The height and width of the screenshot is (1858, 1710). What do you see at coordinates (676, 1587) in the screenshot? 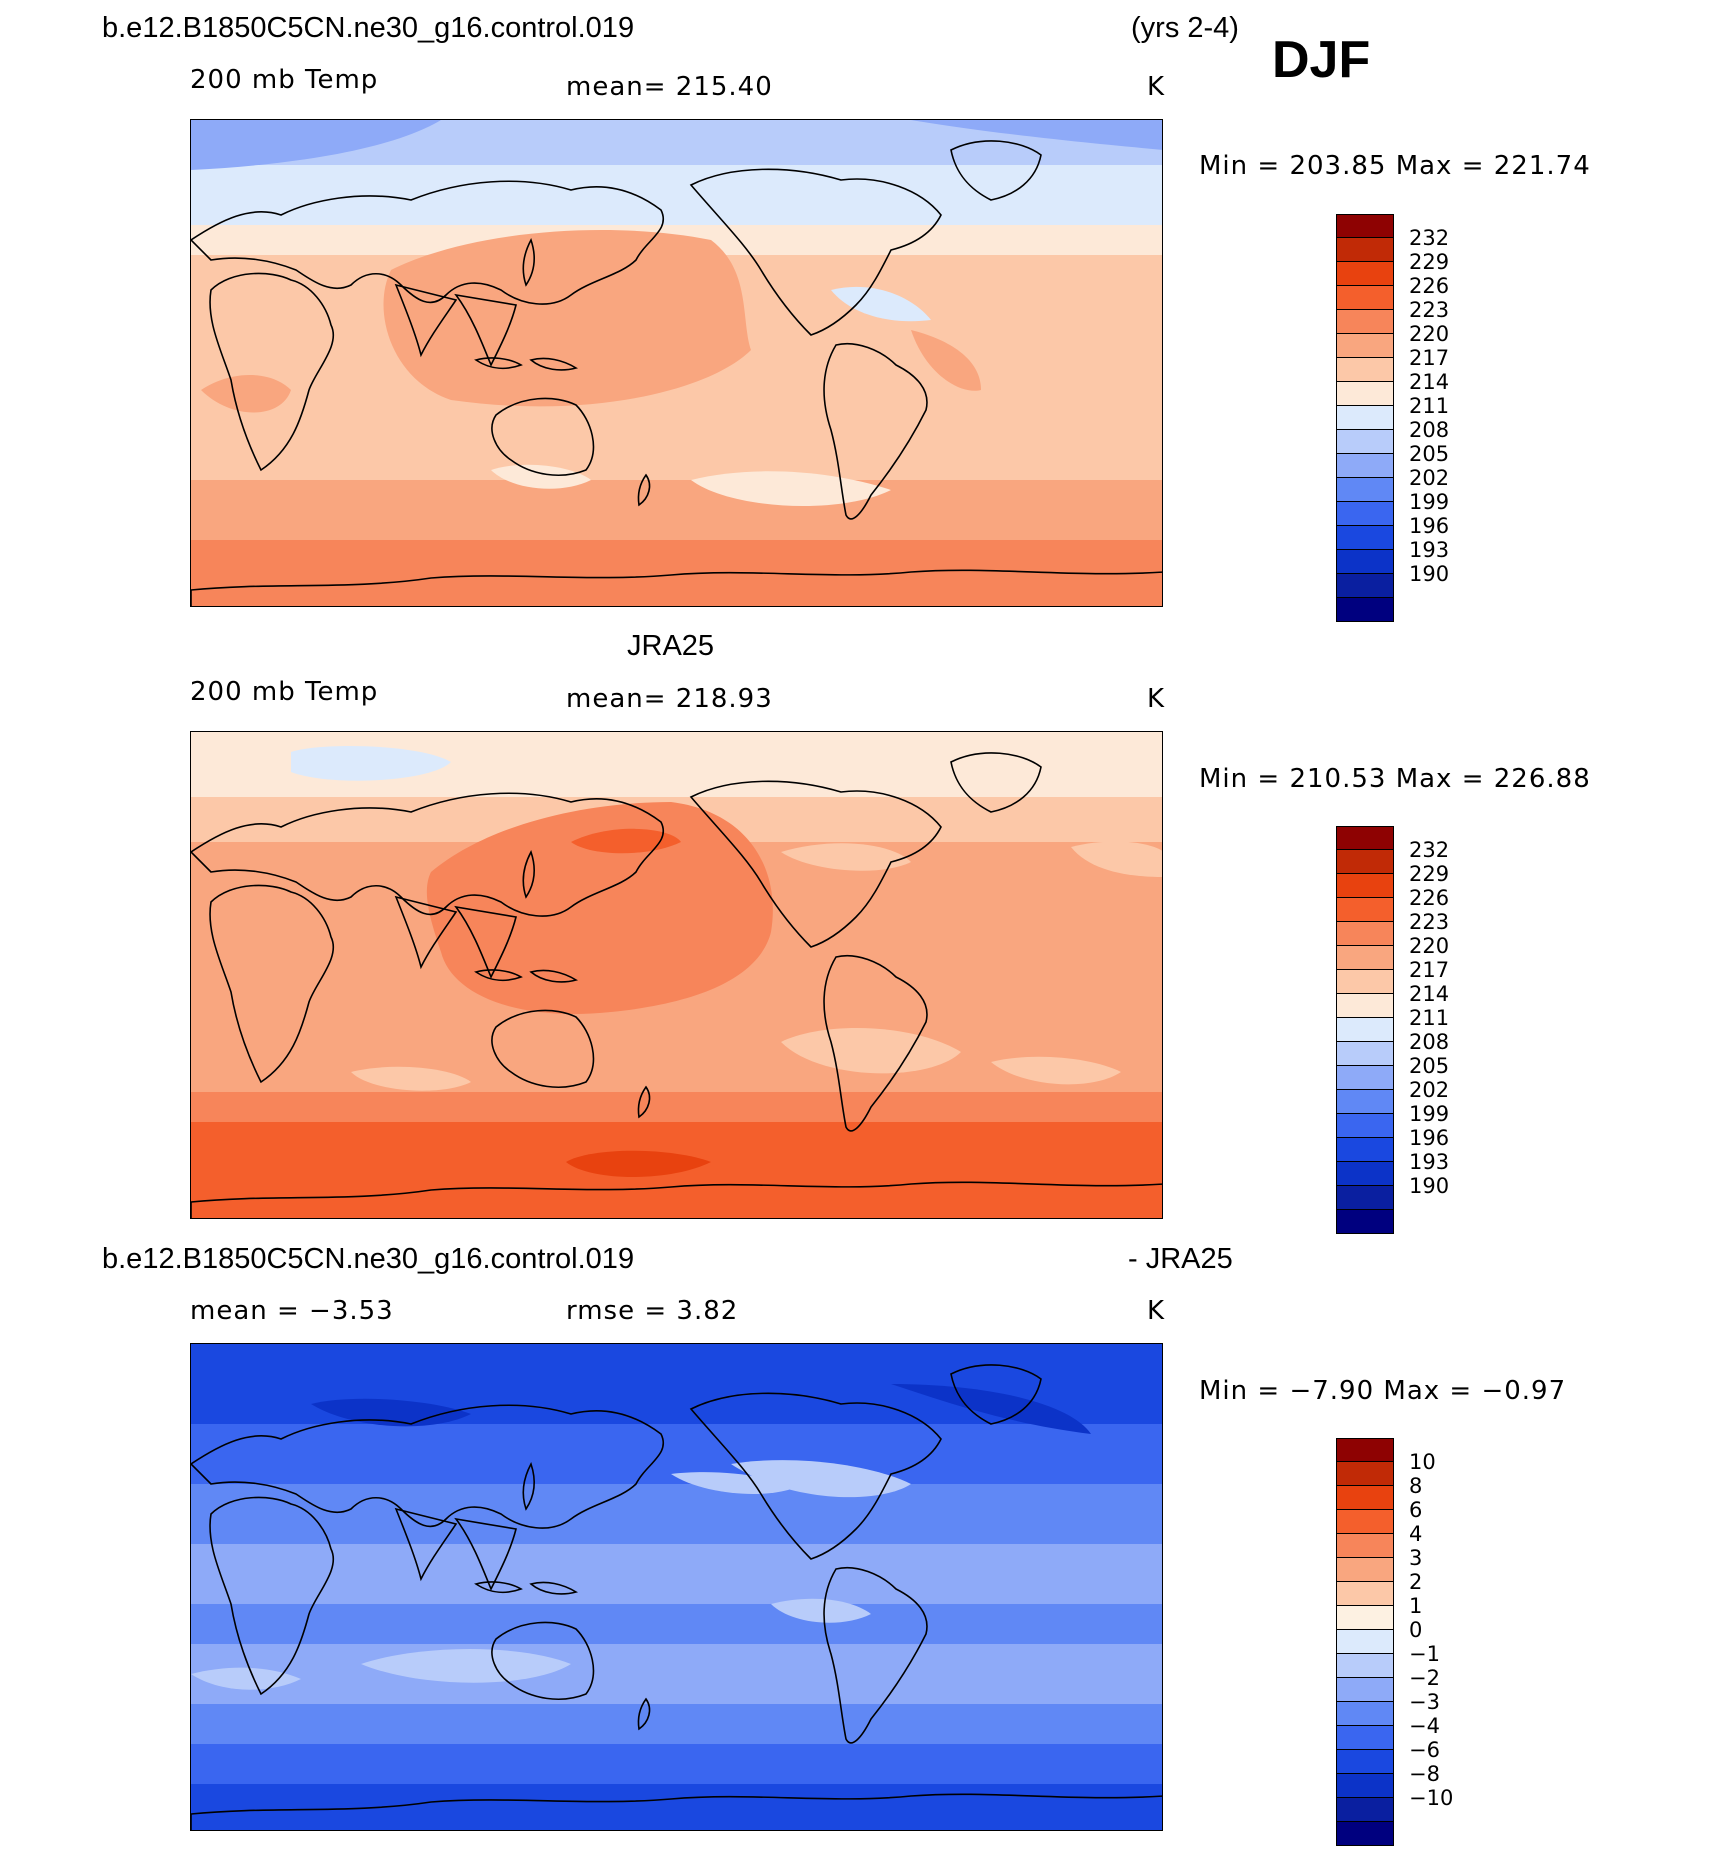
I see `panel3-map` at bounding box center [676, 1587].